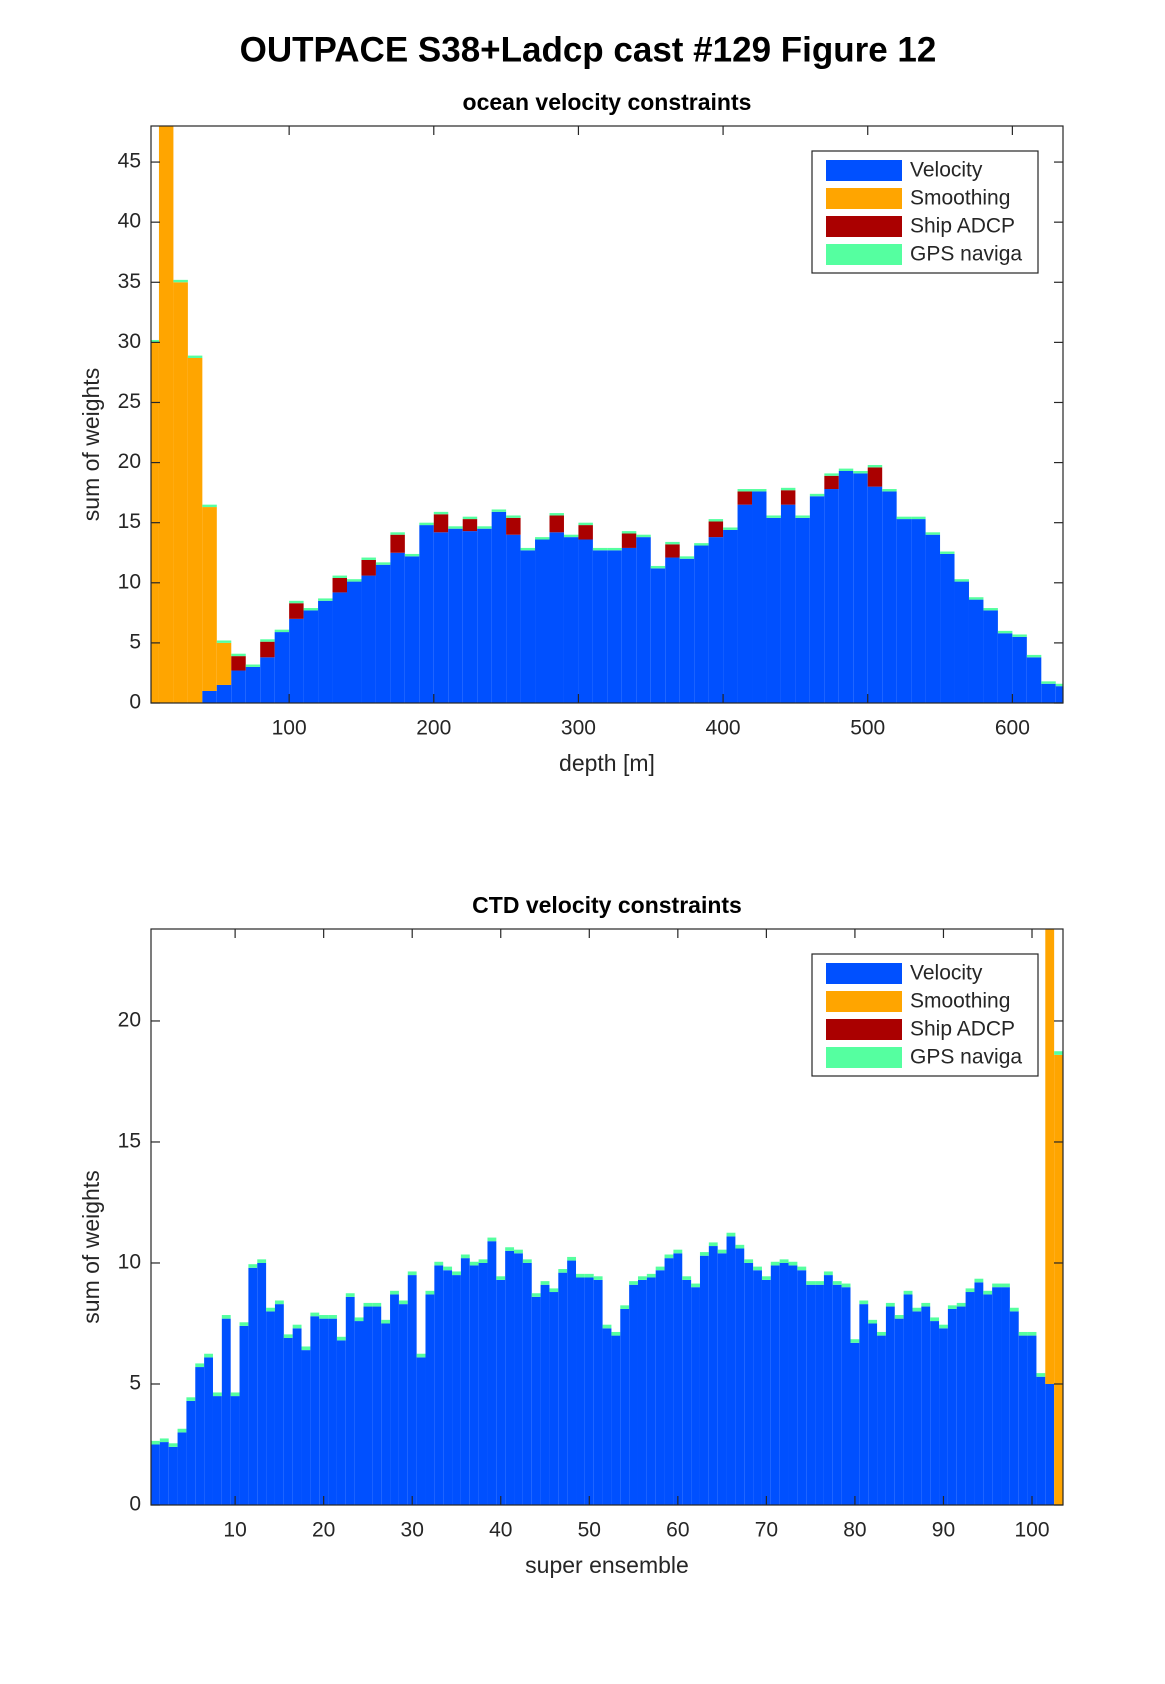 Image resolution: width=1165 pixels, height=1684 pixels. I want to click on chart-title: CTD velocity constraints, so click(607, 905).